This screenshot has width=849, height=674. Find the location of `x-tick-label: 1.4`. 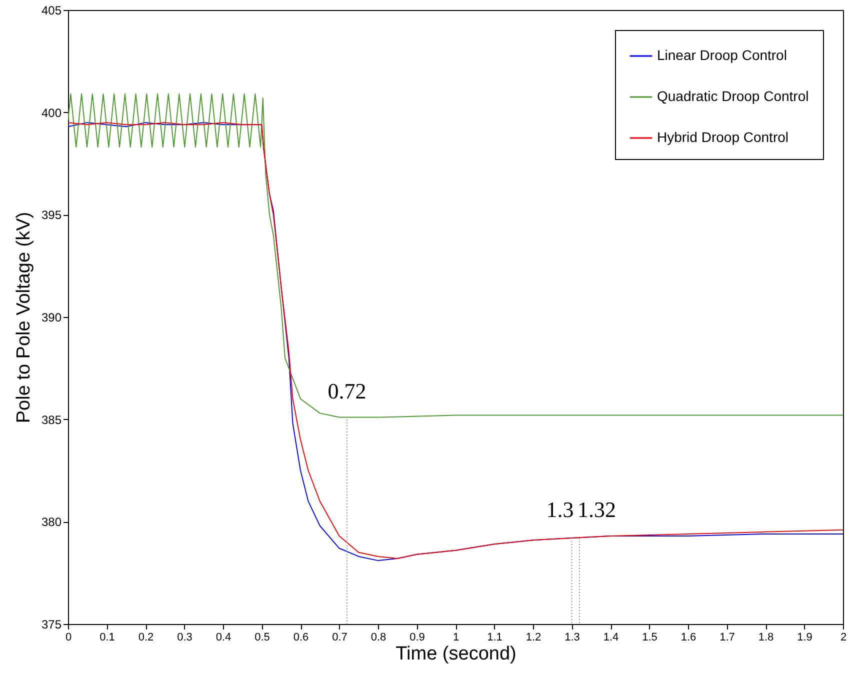

x-tick-label: 1.4 is located at coordinates (611, 638).